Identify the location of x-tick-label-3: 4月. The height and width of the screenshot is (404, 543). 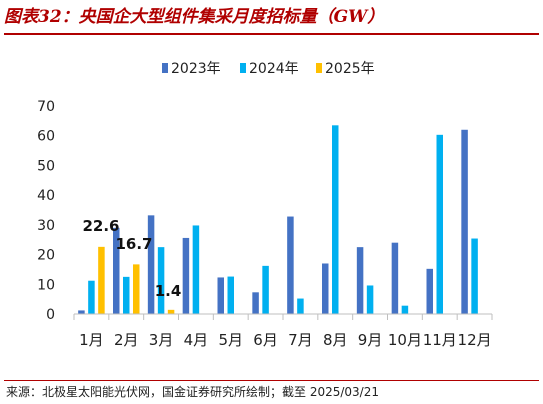
(196, 340).